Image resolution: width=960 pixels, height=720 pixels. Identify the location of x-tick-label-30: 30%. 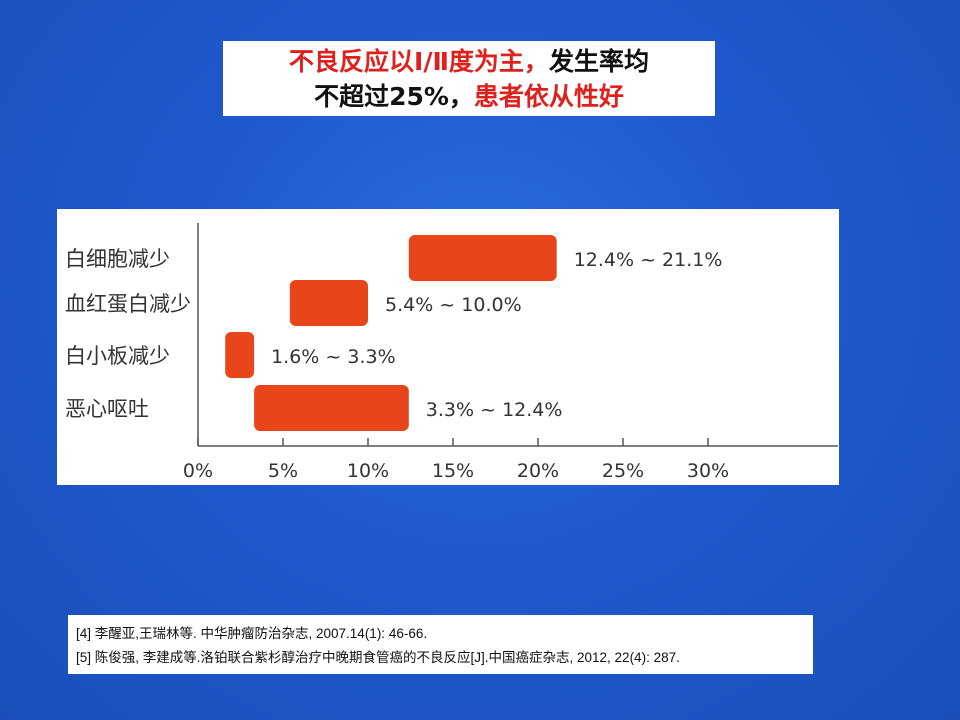
(708, 471).